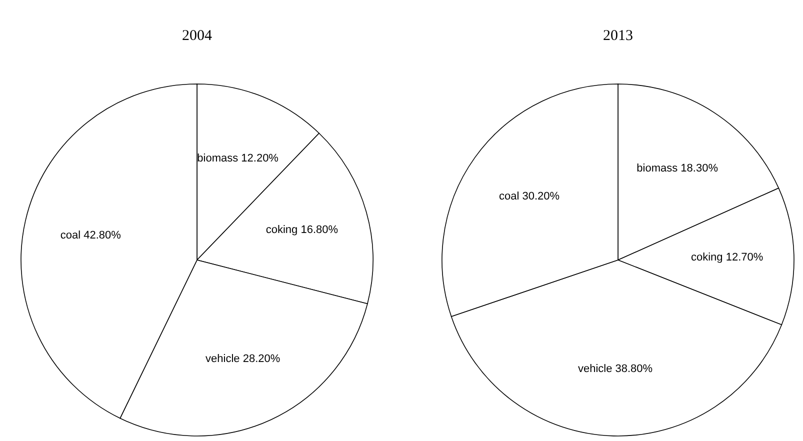  Describe the element at coordinates (618, 36) in the screenshot. I see `chart-title: 2013` at that location.